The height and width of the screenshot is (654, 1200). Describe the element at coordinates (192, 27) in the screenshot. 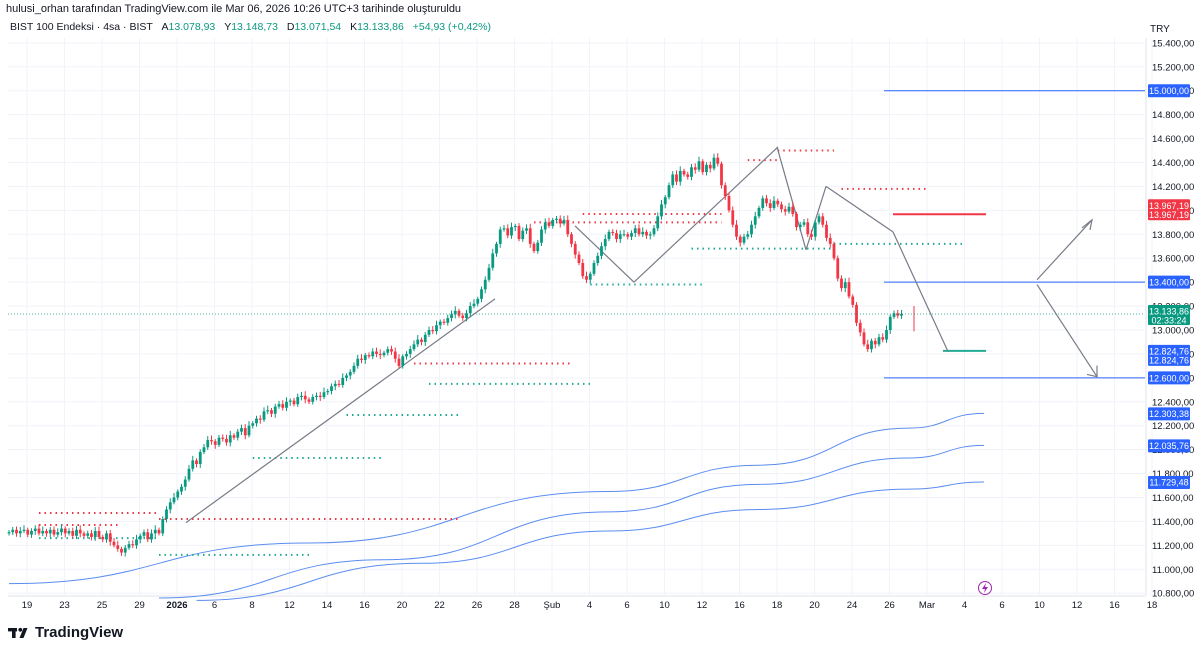

I see `open-value: 13.078,93` at that location.